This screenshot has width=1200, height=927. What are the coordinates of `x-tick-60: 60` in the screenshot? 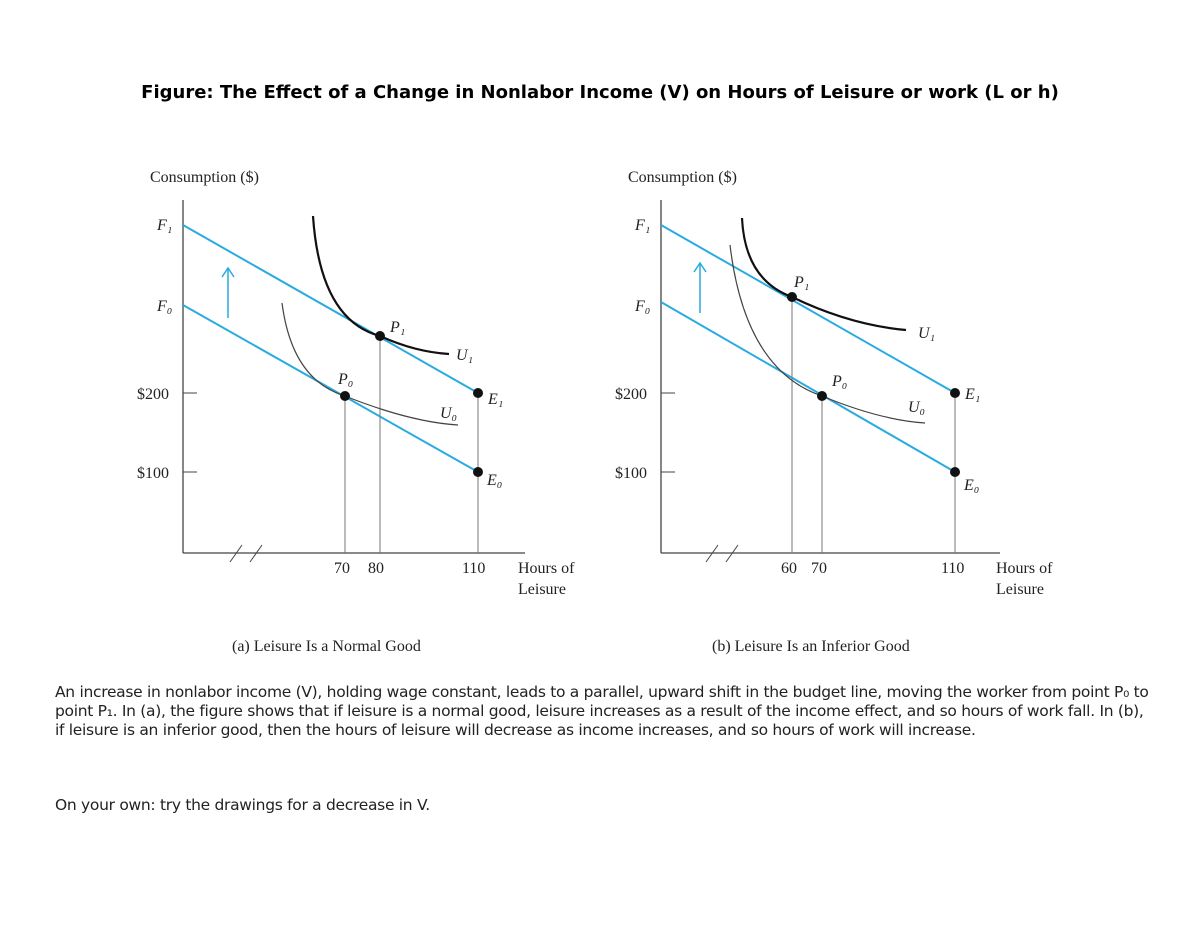 It's located at (789, 568).